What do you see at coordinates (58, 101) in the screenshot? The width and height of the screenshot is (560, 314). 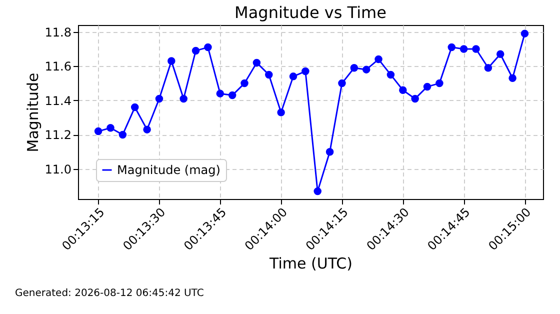 I see `y-tick-label: 11.4` at bounding box center [58, 101].